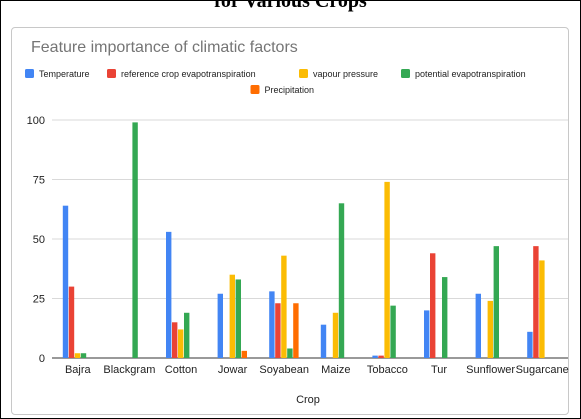 Image resolution: width=581 pixels, height=419 pixels. Describe the element at coordinates (42, 359) in the screenshot. I see `y-tick-label: 0` at that location.